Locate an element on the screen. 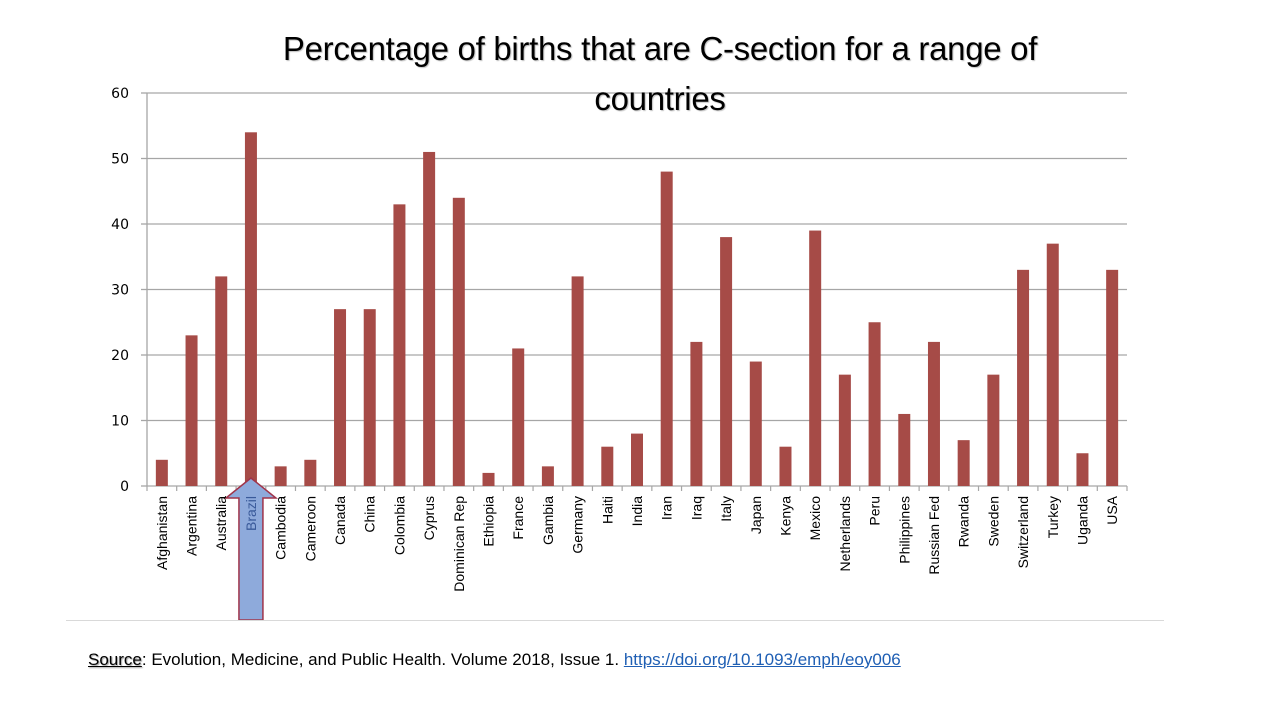  bar-ethiopia is located at coordinates (488, 479).